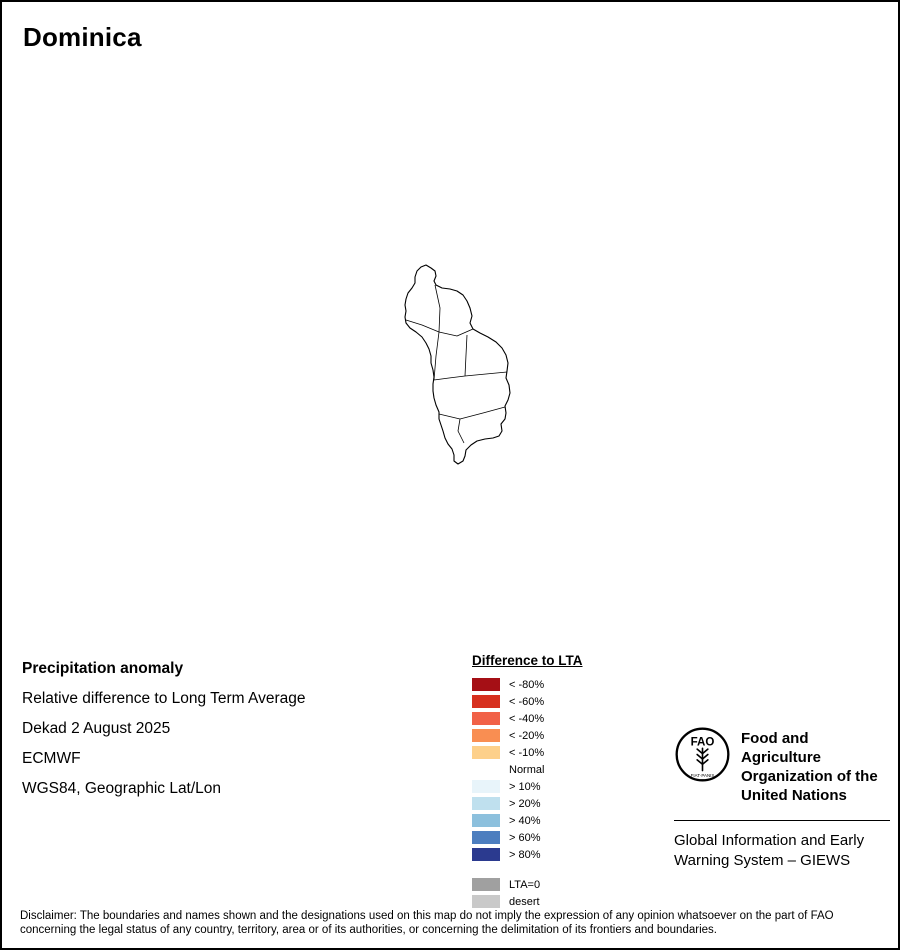 This screenshot has height=950, width=900. Describe the element at coordinates (527, 869) in the screenshot. I see `legend-gap` at that location.